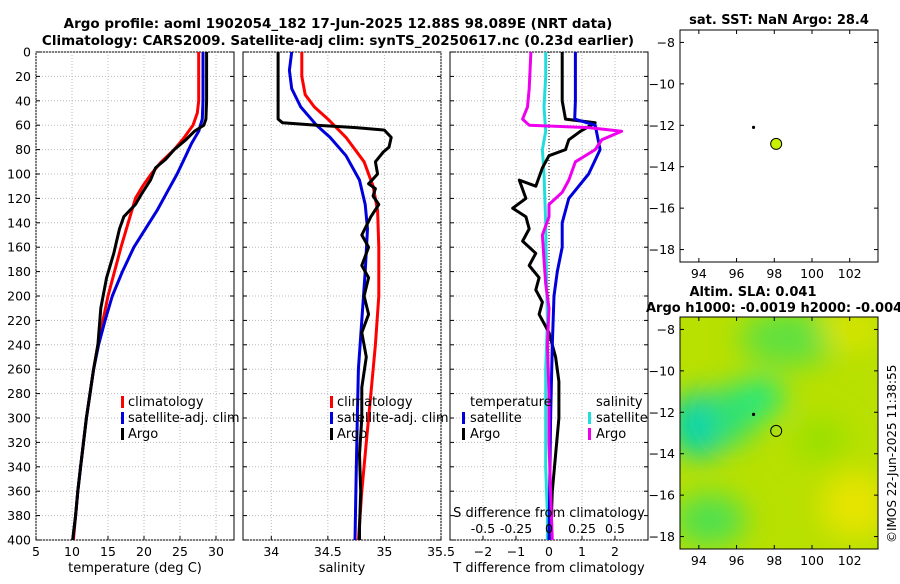 This screenshot has height=584, width=900. What do you see at coordinates (892, 454) in the screenshot?
I see `imos-watermark: ©IMOS 22-Jun-2025 11:38:55` at bounding box center [892, 454].